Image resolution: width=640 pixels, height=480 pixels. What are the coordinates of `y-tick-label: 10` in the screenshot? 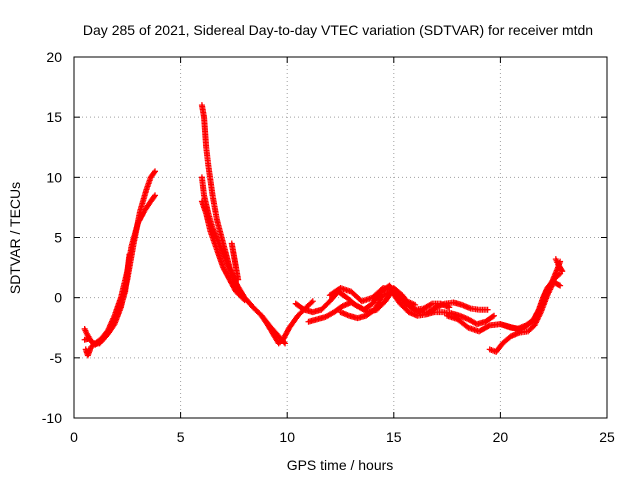 It's located at (54, 177).